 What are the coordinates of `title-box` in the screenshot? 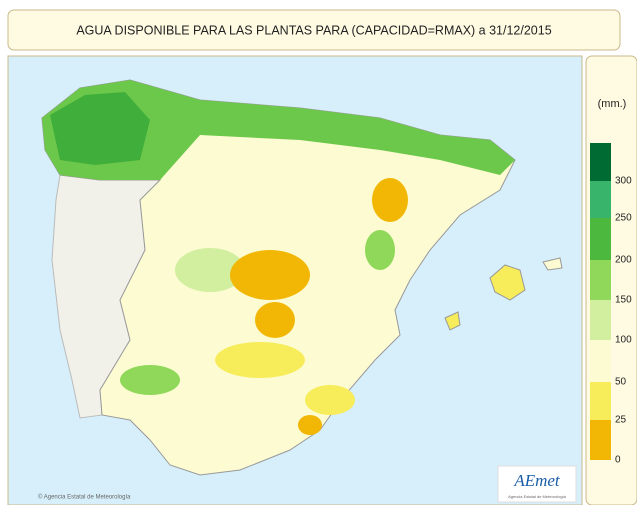 It's located at (314, 30).